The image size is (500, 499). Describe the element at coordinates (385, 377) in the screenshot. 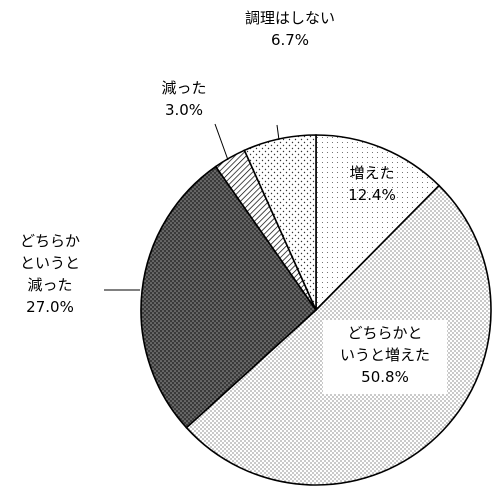

I see `slice-value-label-2: 50.8%` at that location.